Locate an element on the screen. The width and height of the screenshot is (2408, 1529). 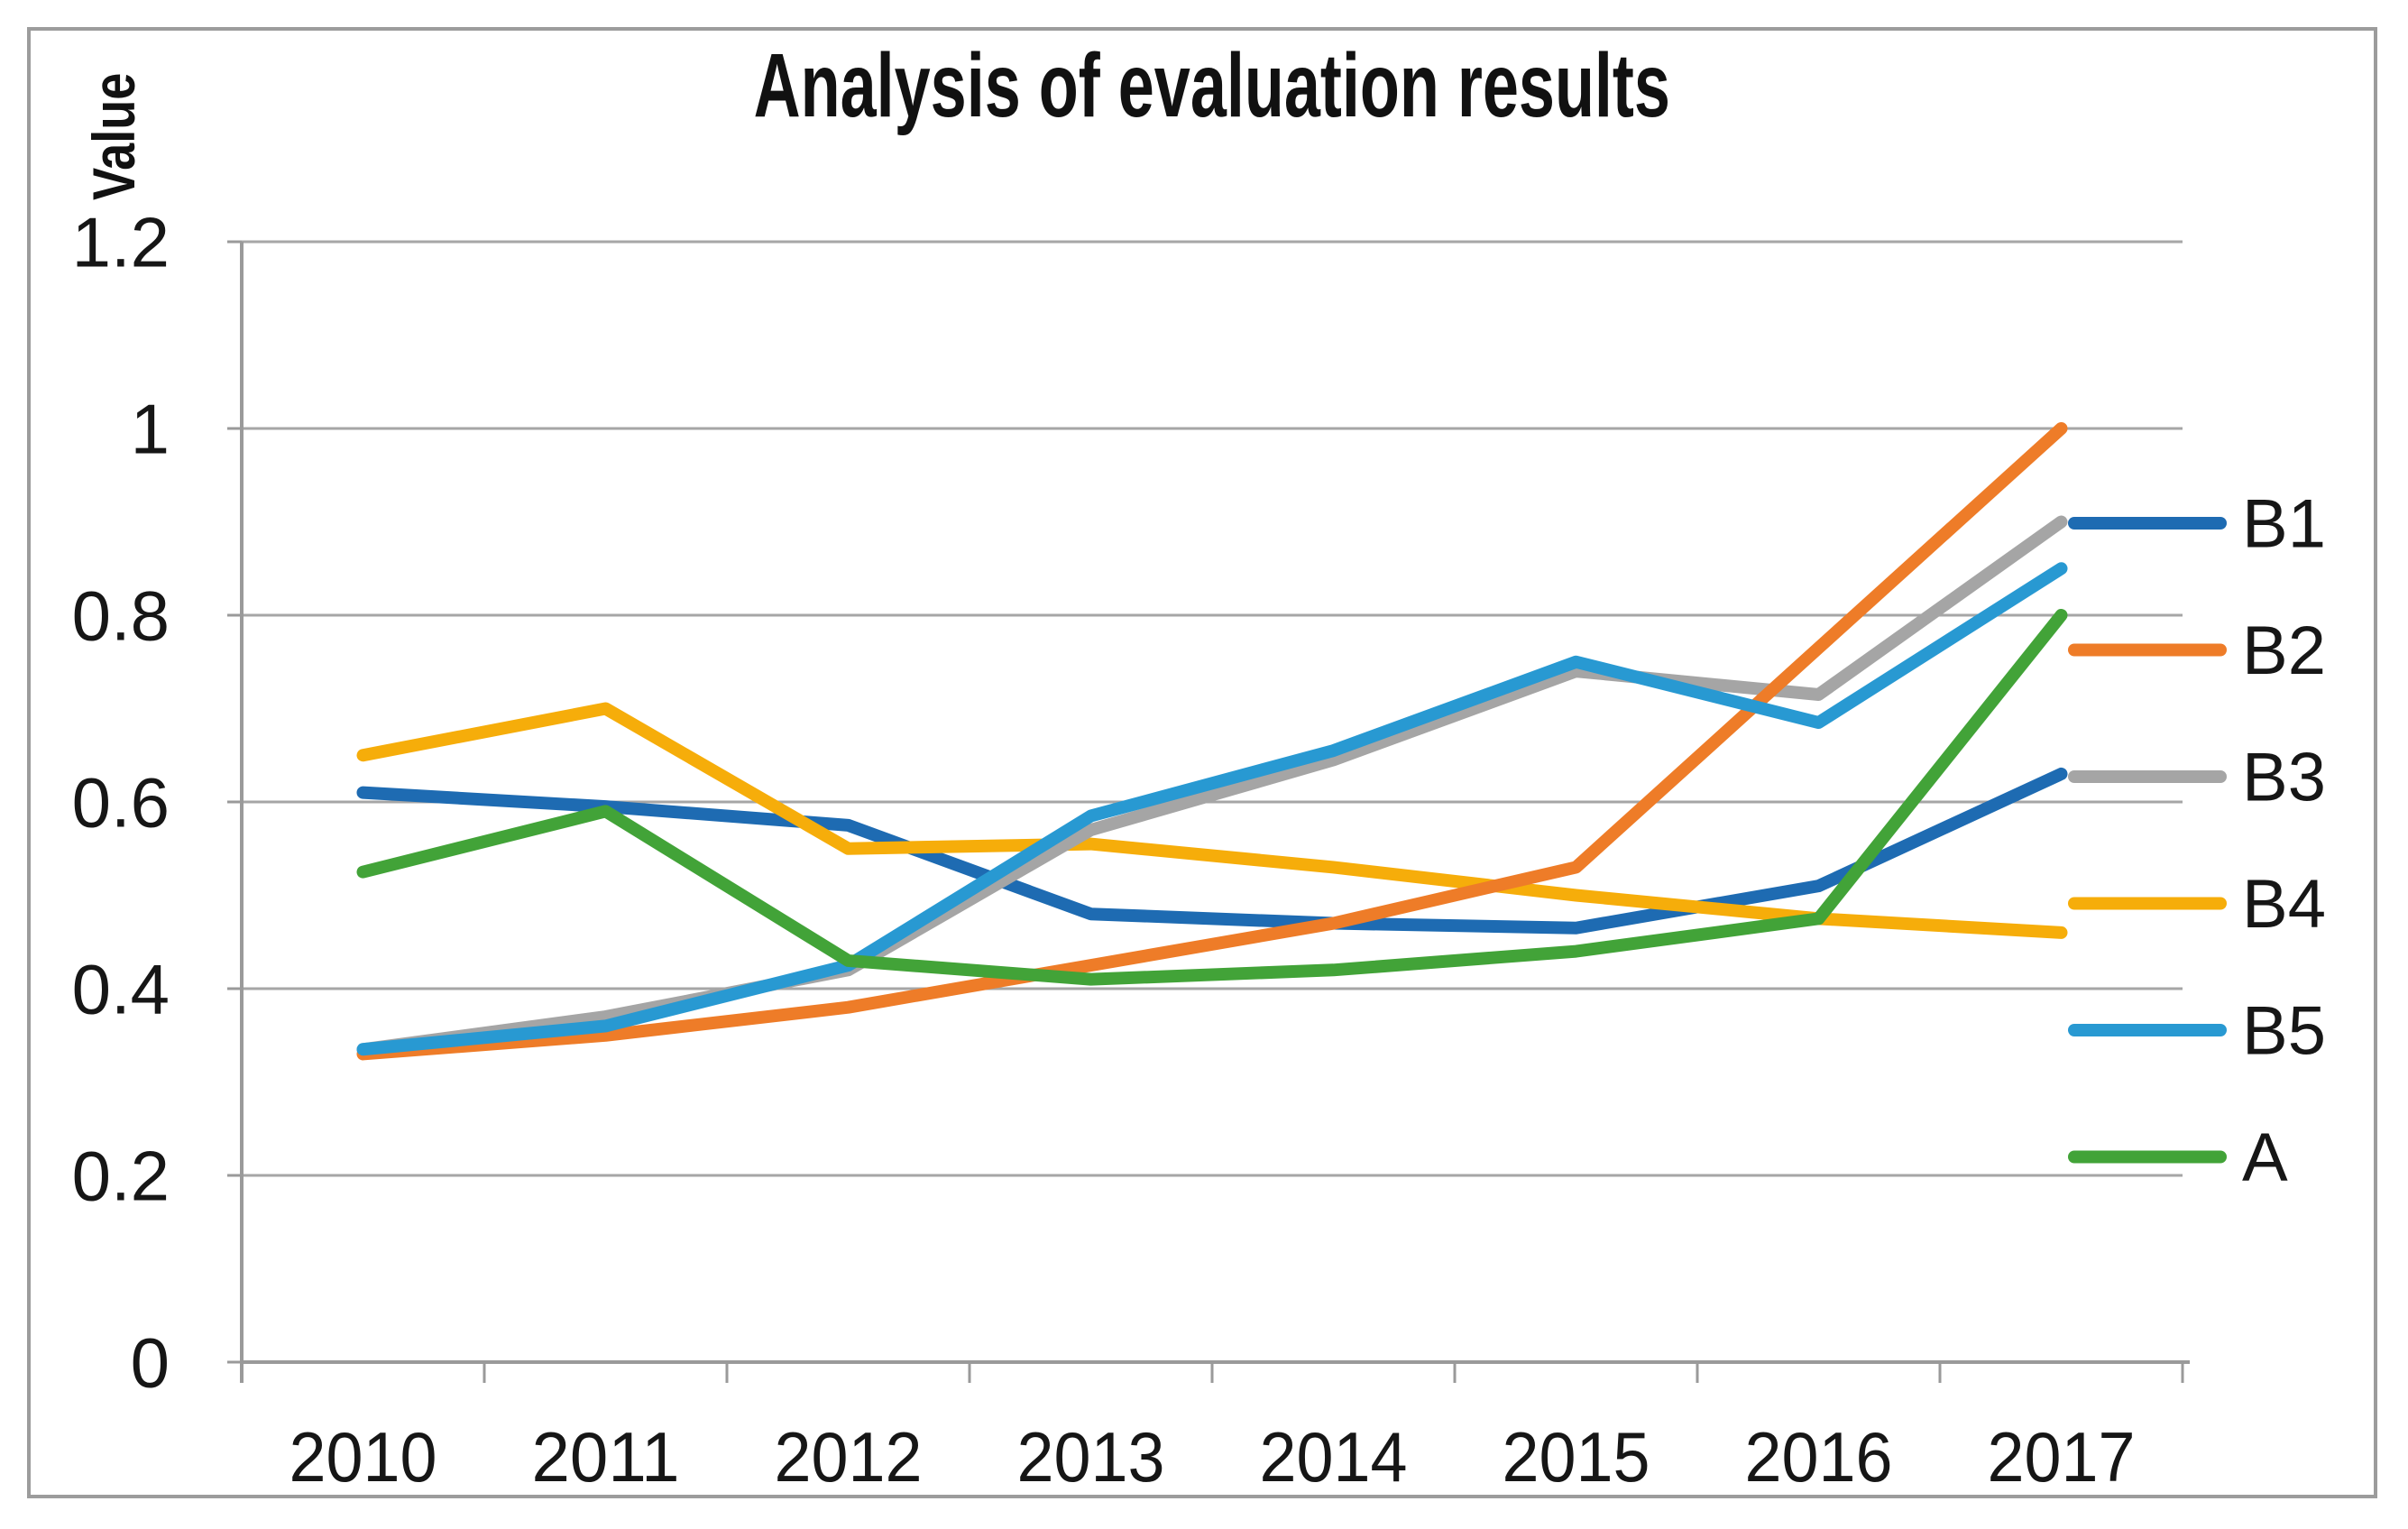
legend-label-B2: B2 is located at coordinates (2284, 651).